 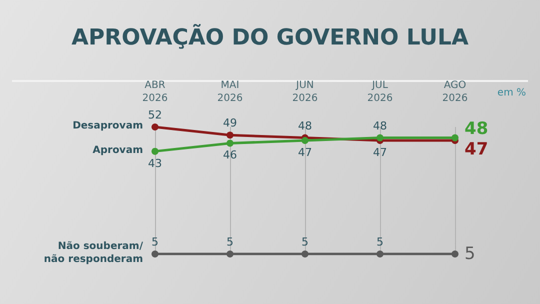 What do you see at coordinates (230, 155) in the screenshot?
I see `data-label: 46` at bounding box center [230, 155].